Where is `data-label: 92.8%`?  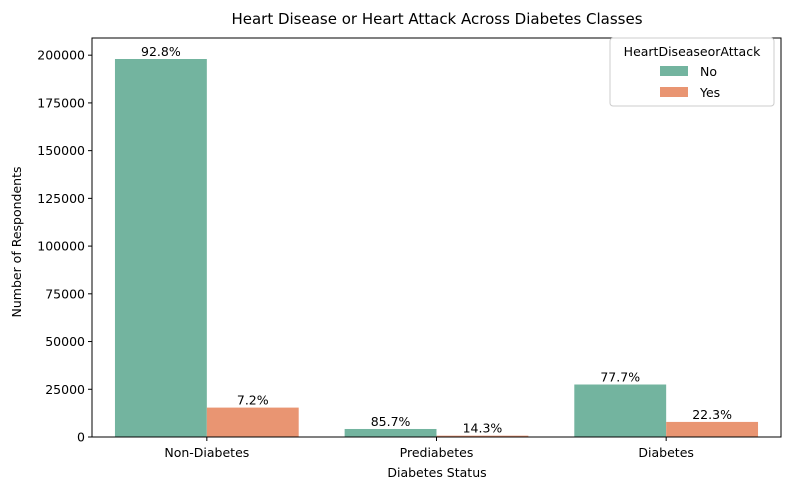 data-label: 92.8% is located at coordinates (161, 51).